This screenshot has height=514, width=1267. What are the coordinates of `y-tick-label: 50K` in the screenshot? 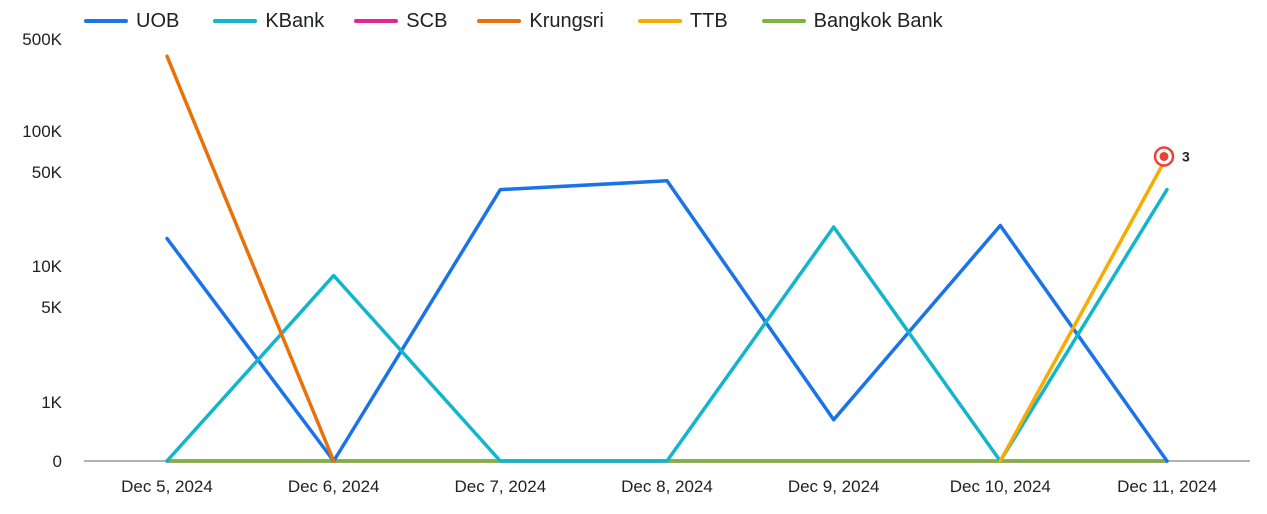 It's located at (47, 172).